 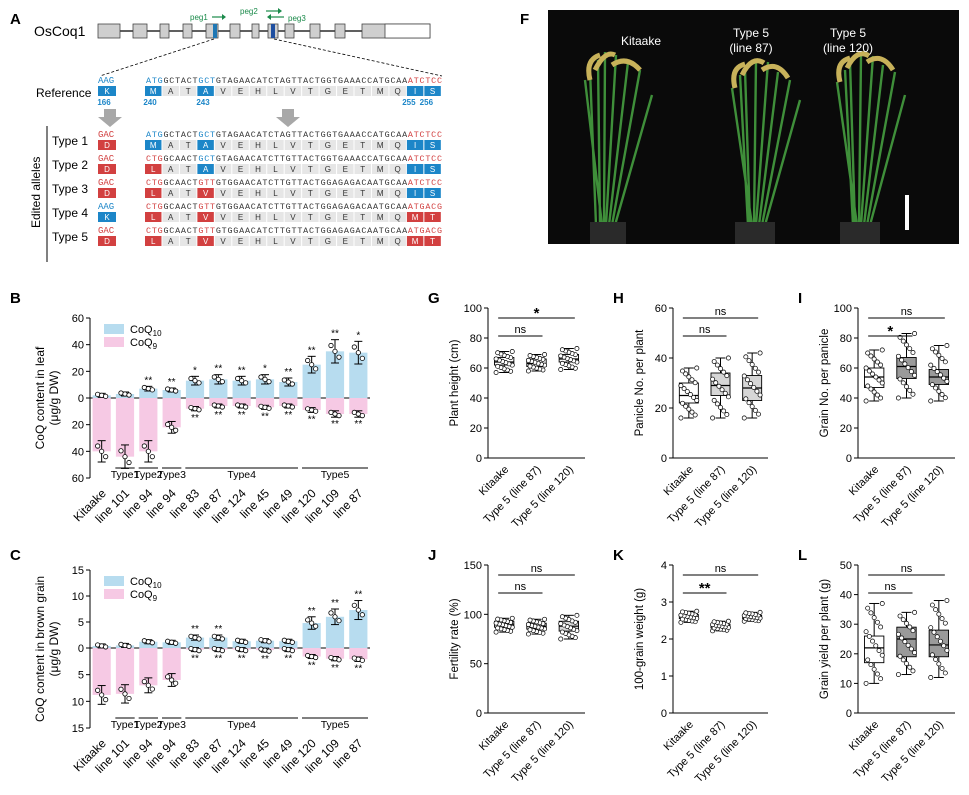 What do you see at coordinates (107, 217) in the screenshot?
I see `aa-166: K` at bounding box center [107, 217].